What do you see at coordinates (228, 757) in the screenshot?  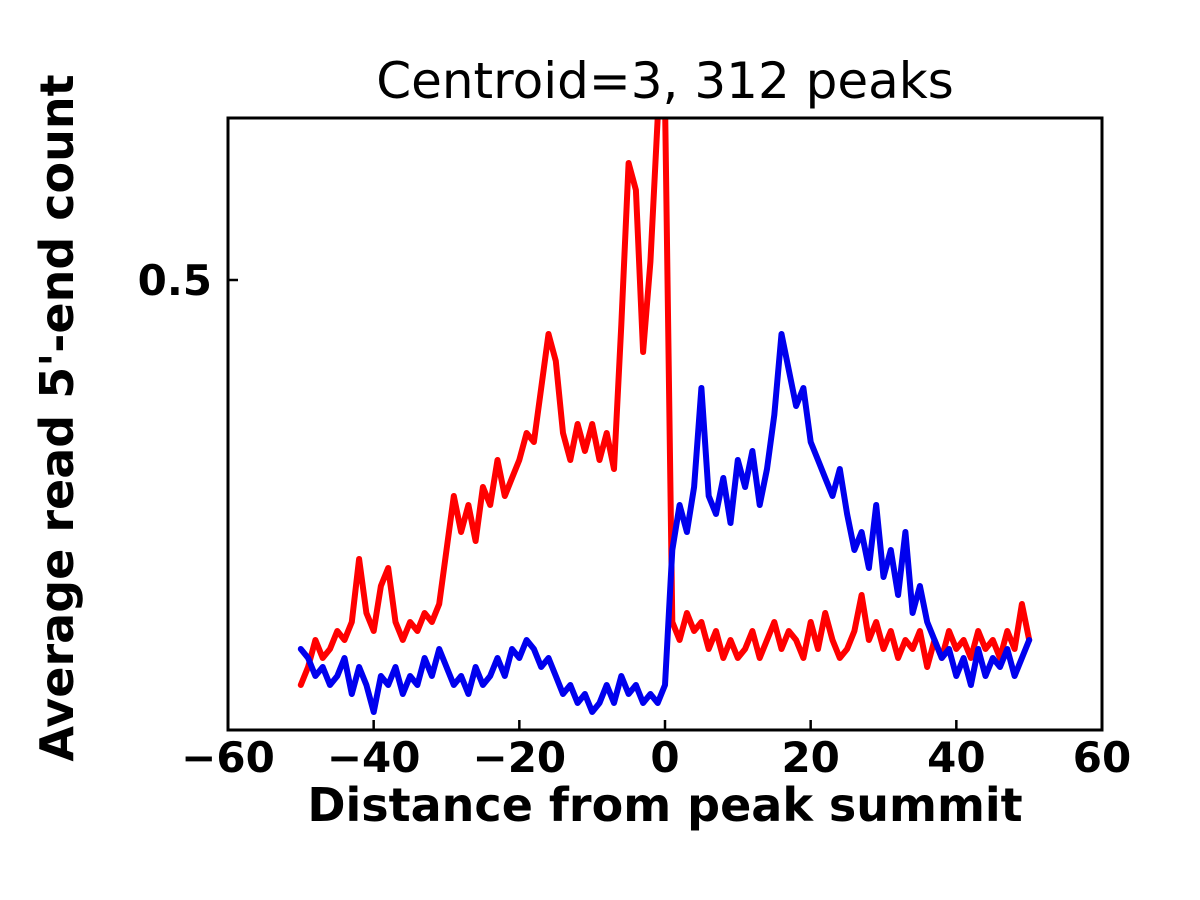 I see `x-tick-label: −60` at bounding box center [228, 757].